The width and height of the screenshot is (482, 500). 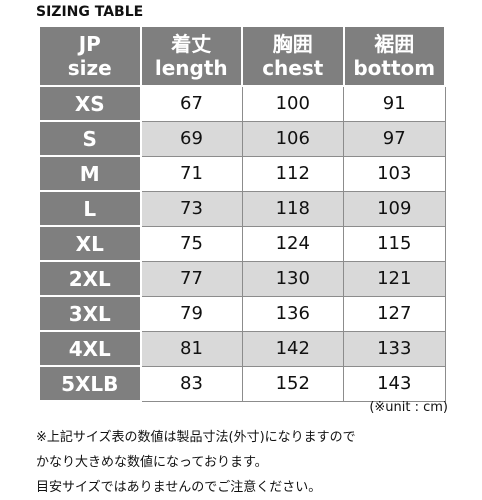 What do you see at coordinates (90, 278) in the screenshot?
I see `size-cell: 2XL` at bounding box center [90, 278].